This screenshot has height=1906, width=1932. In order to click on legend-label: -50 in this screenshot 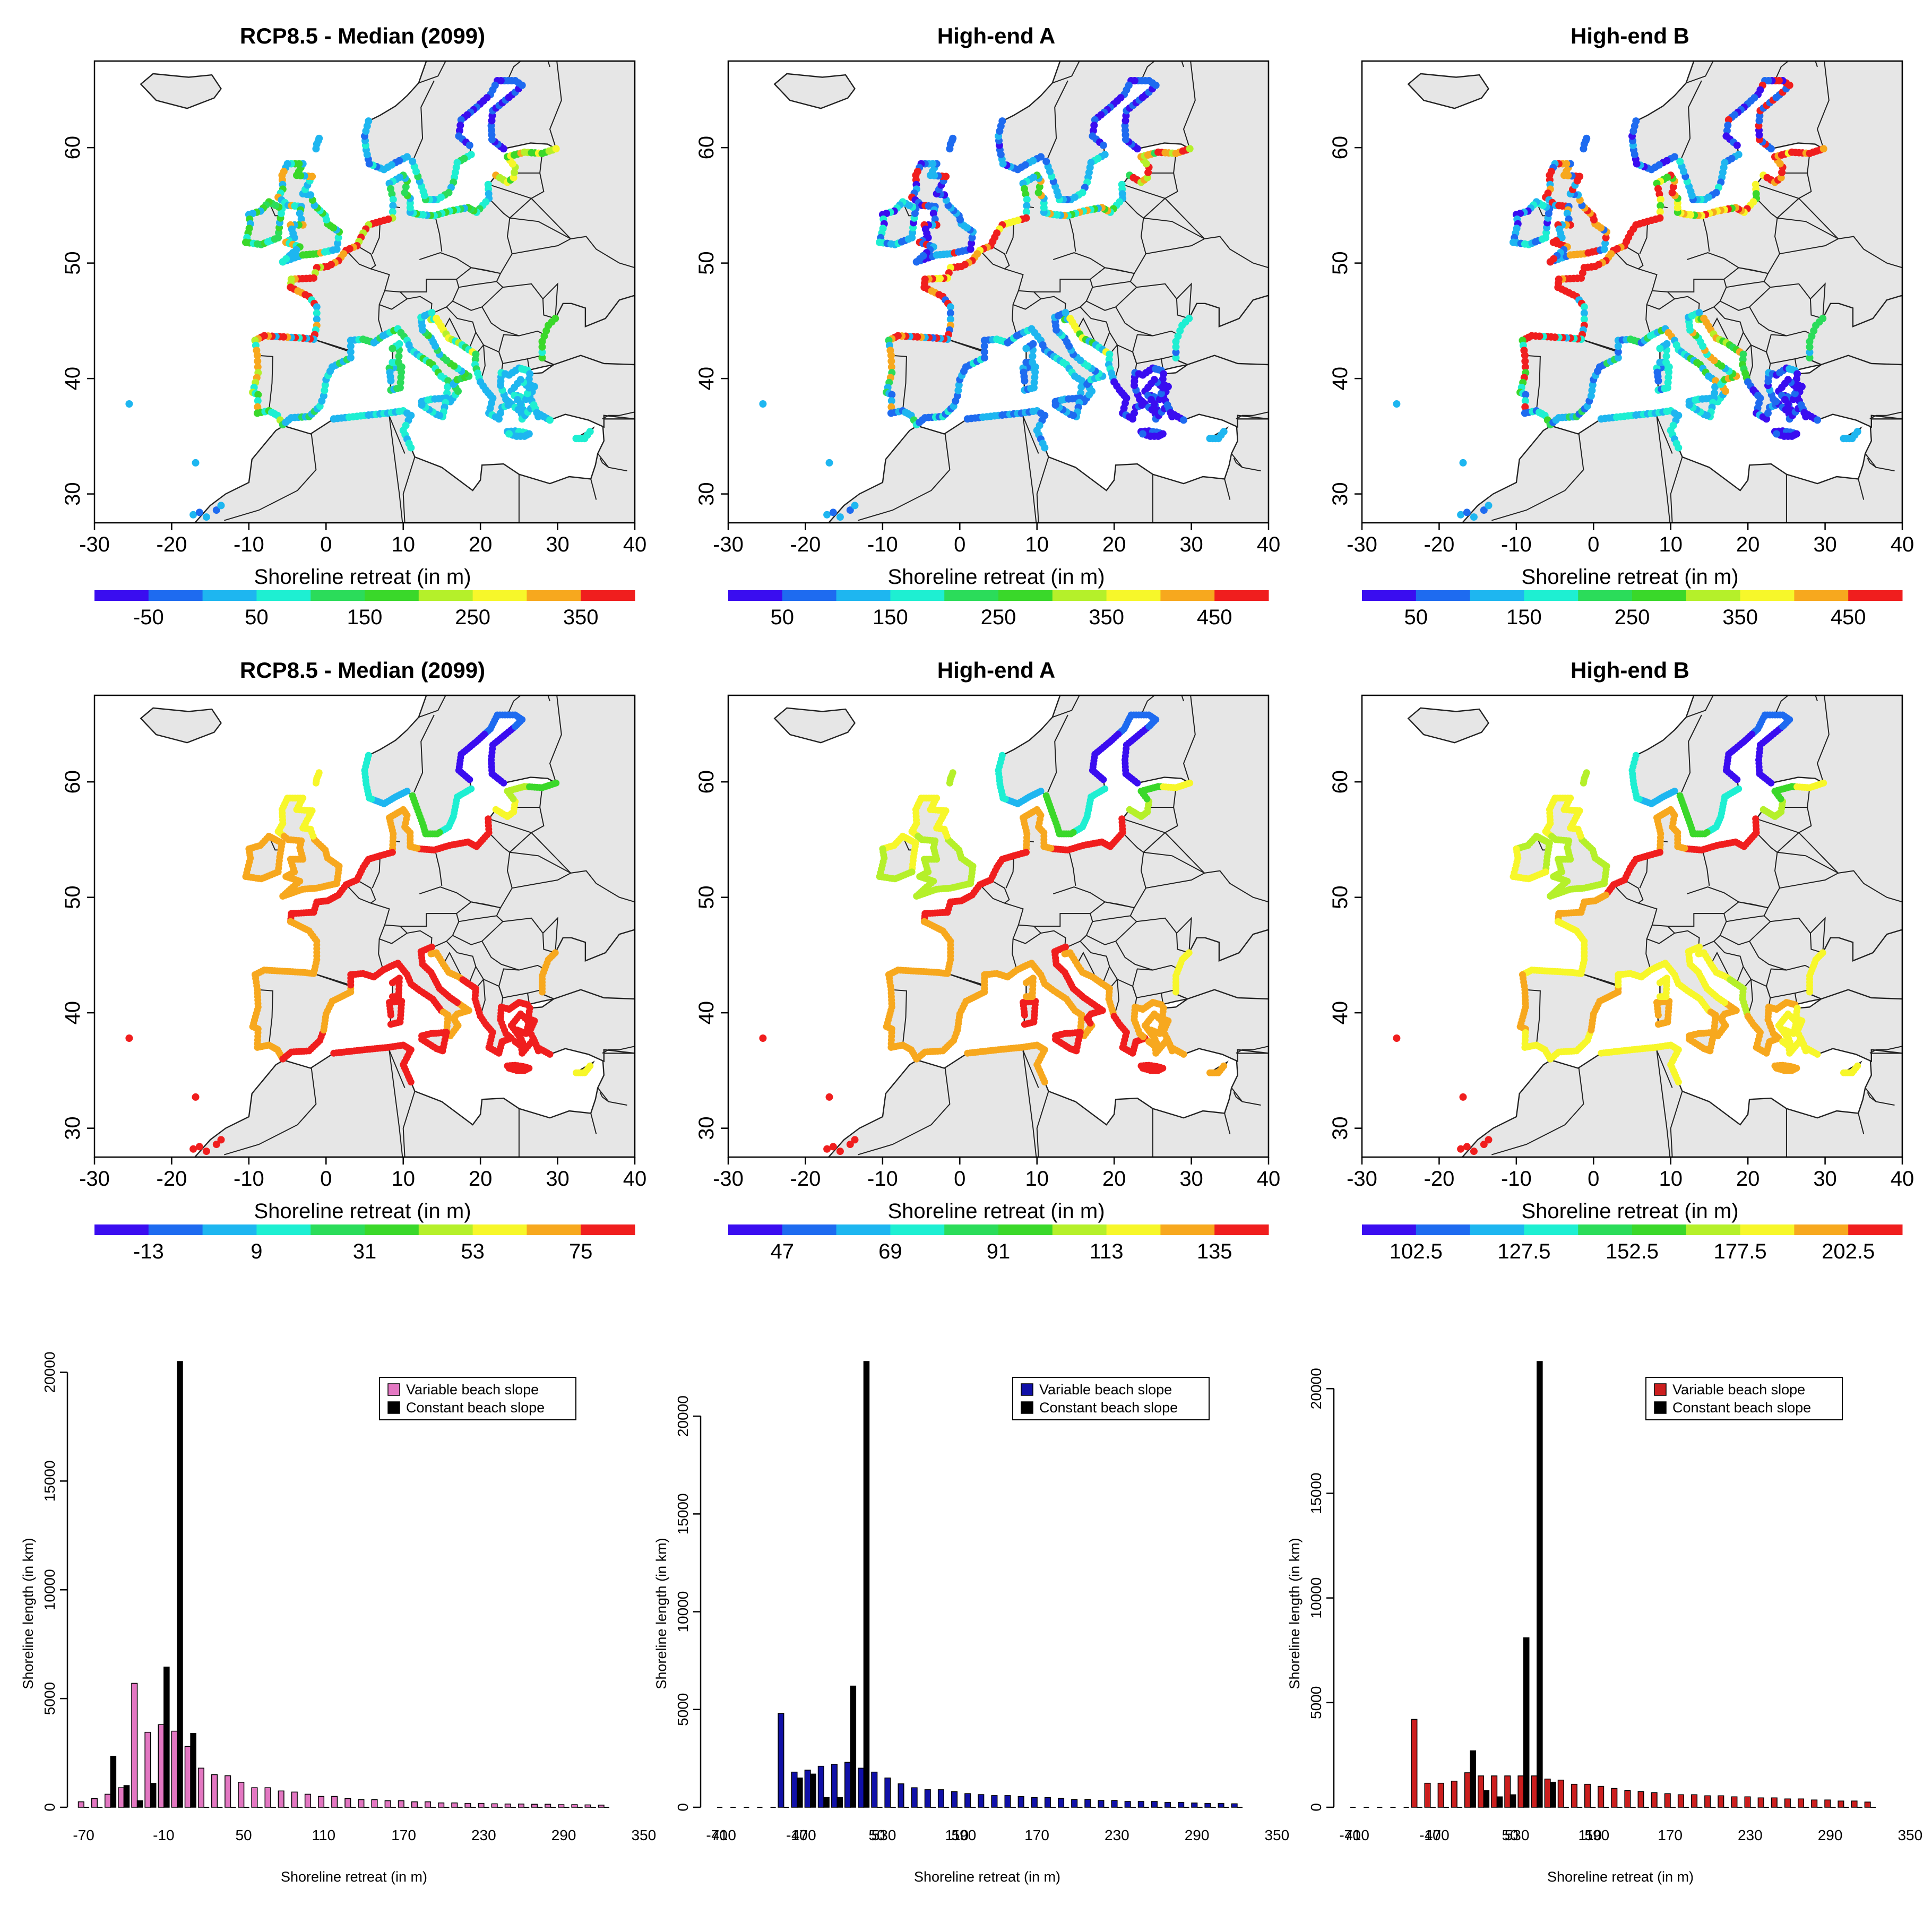, I will do `click(148, 617)`.